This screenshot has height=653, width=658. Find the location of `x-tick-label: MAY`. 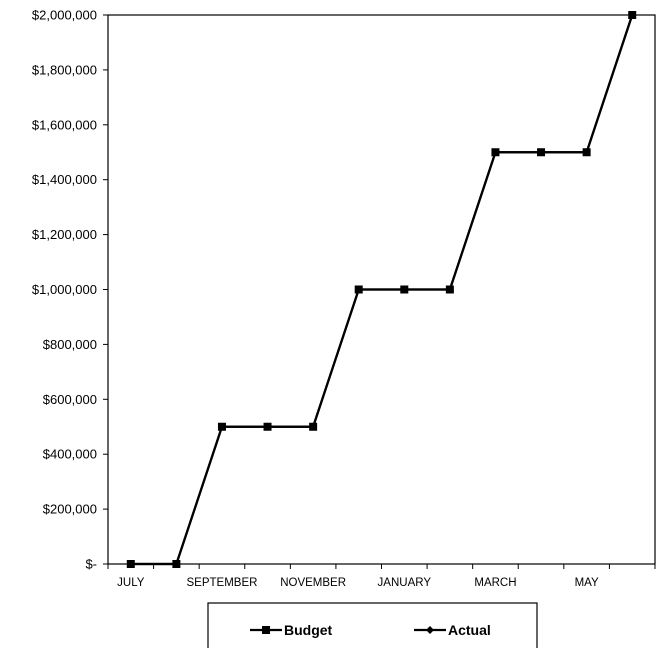

x-tick-label: MAY is located at coordinates (587, 583).